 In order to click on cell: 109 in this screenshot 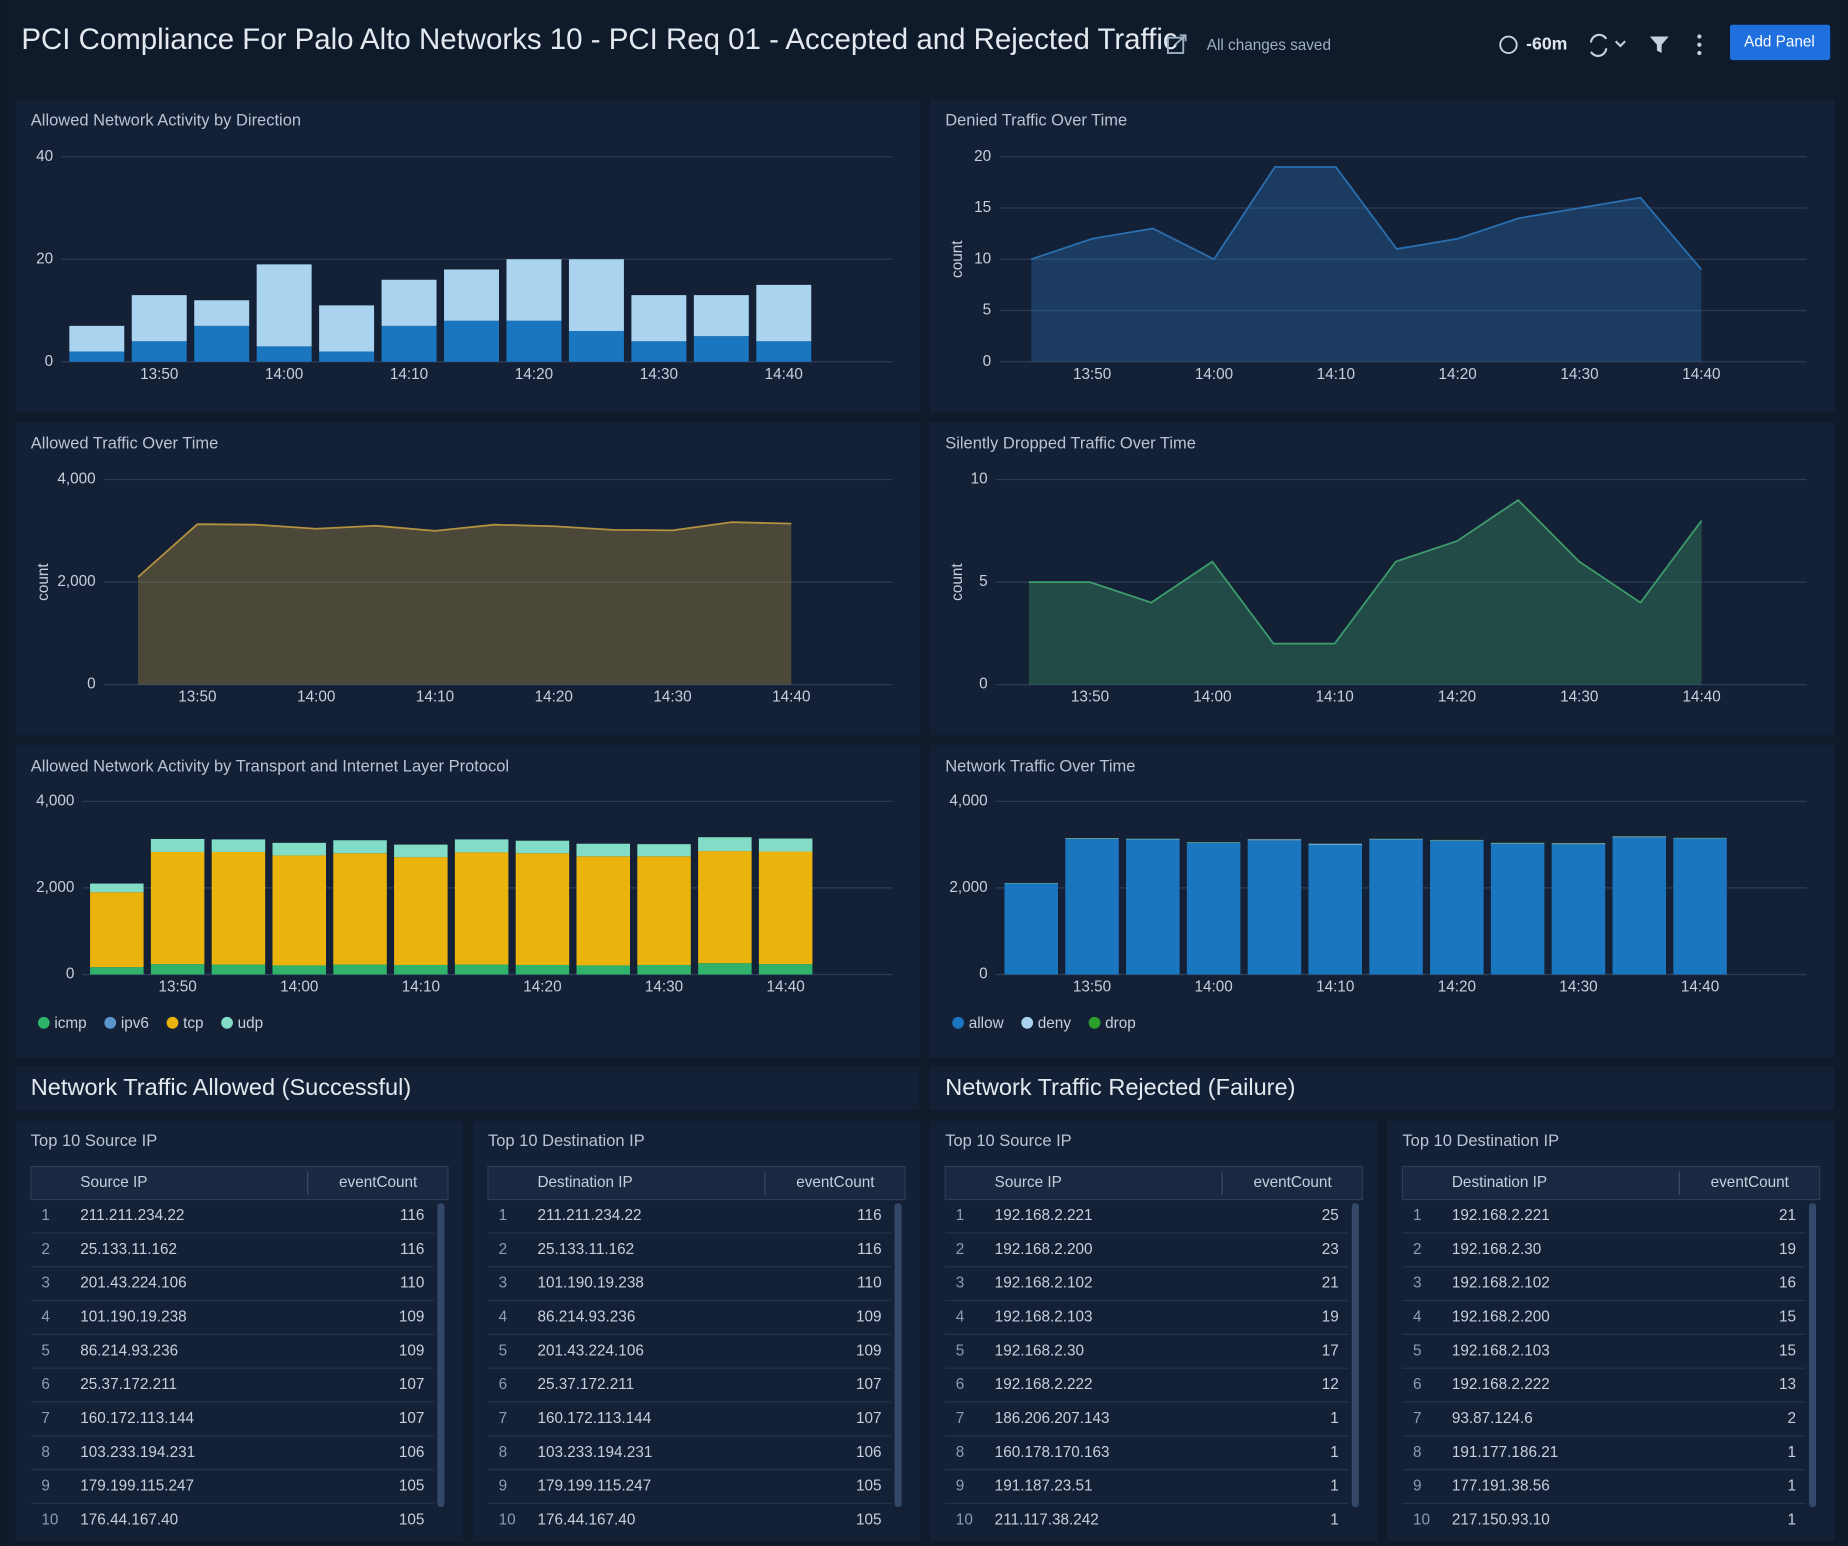, I will do `click(412, 1350)`.